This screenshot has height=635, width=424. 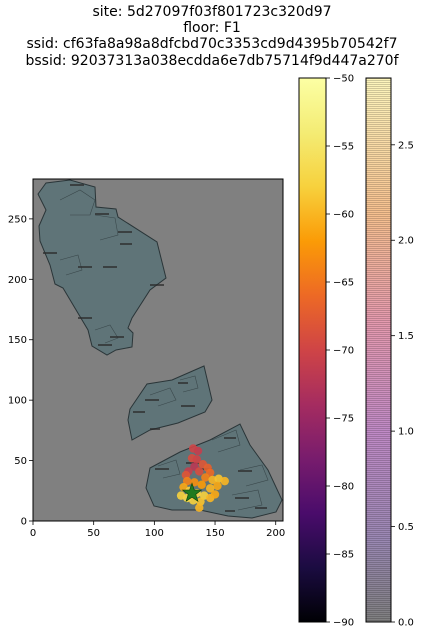 What do you see at coordinates (33, 533) in the screenshot?
I see `x-tick-label: 0` at bounding box center [33, 533].